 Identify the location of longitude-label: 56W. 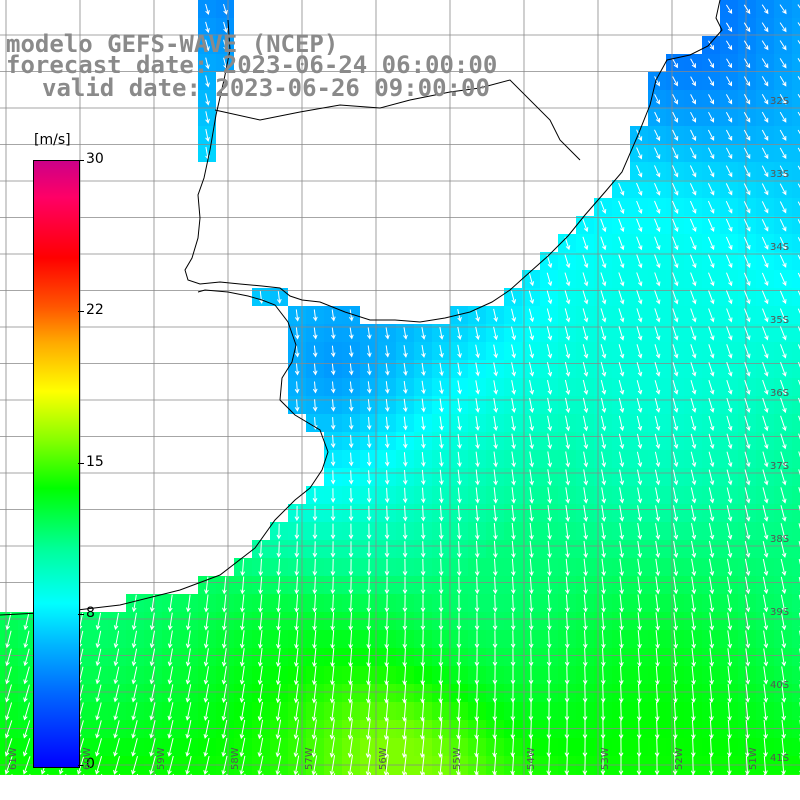
(383, 758).